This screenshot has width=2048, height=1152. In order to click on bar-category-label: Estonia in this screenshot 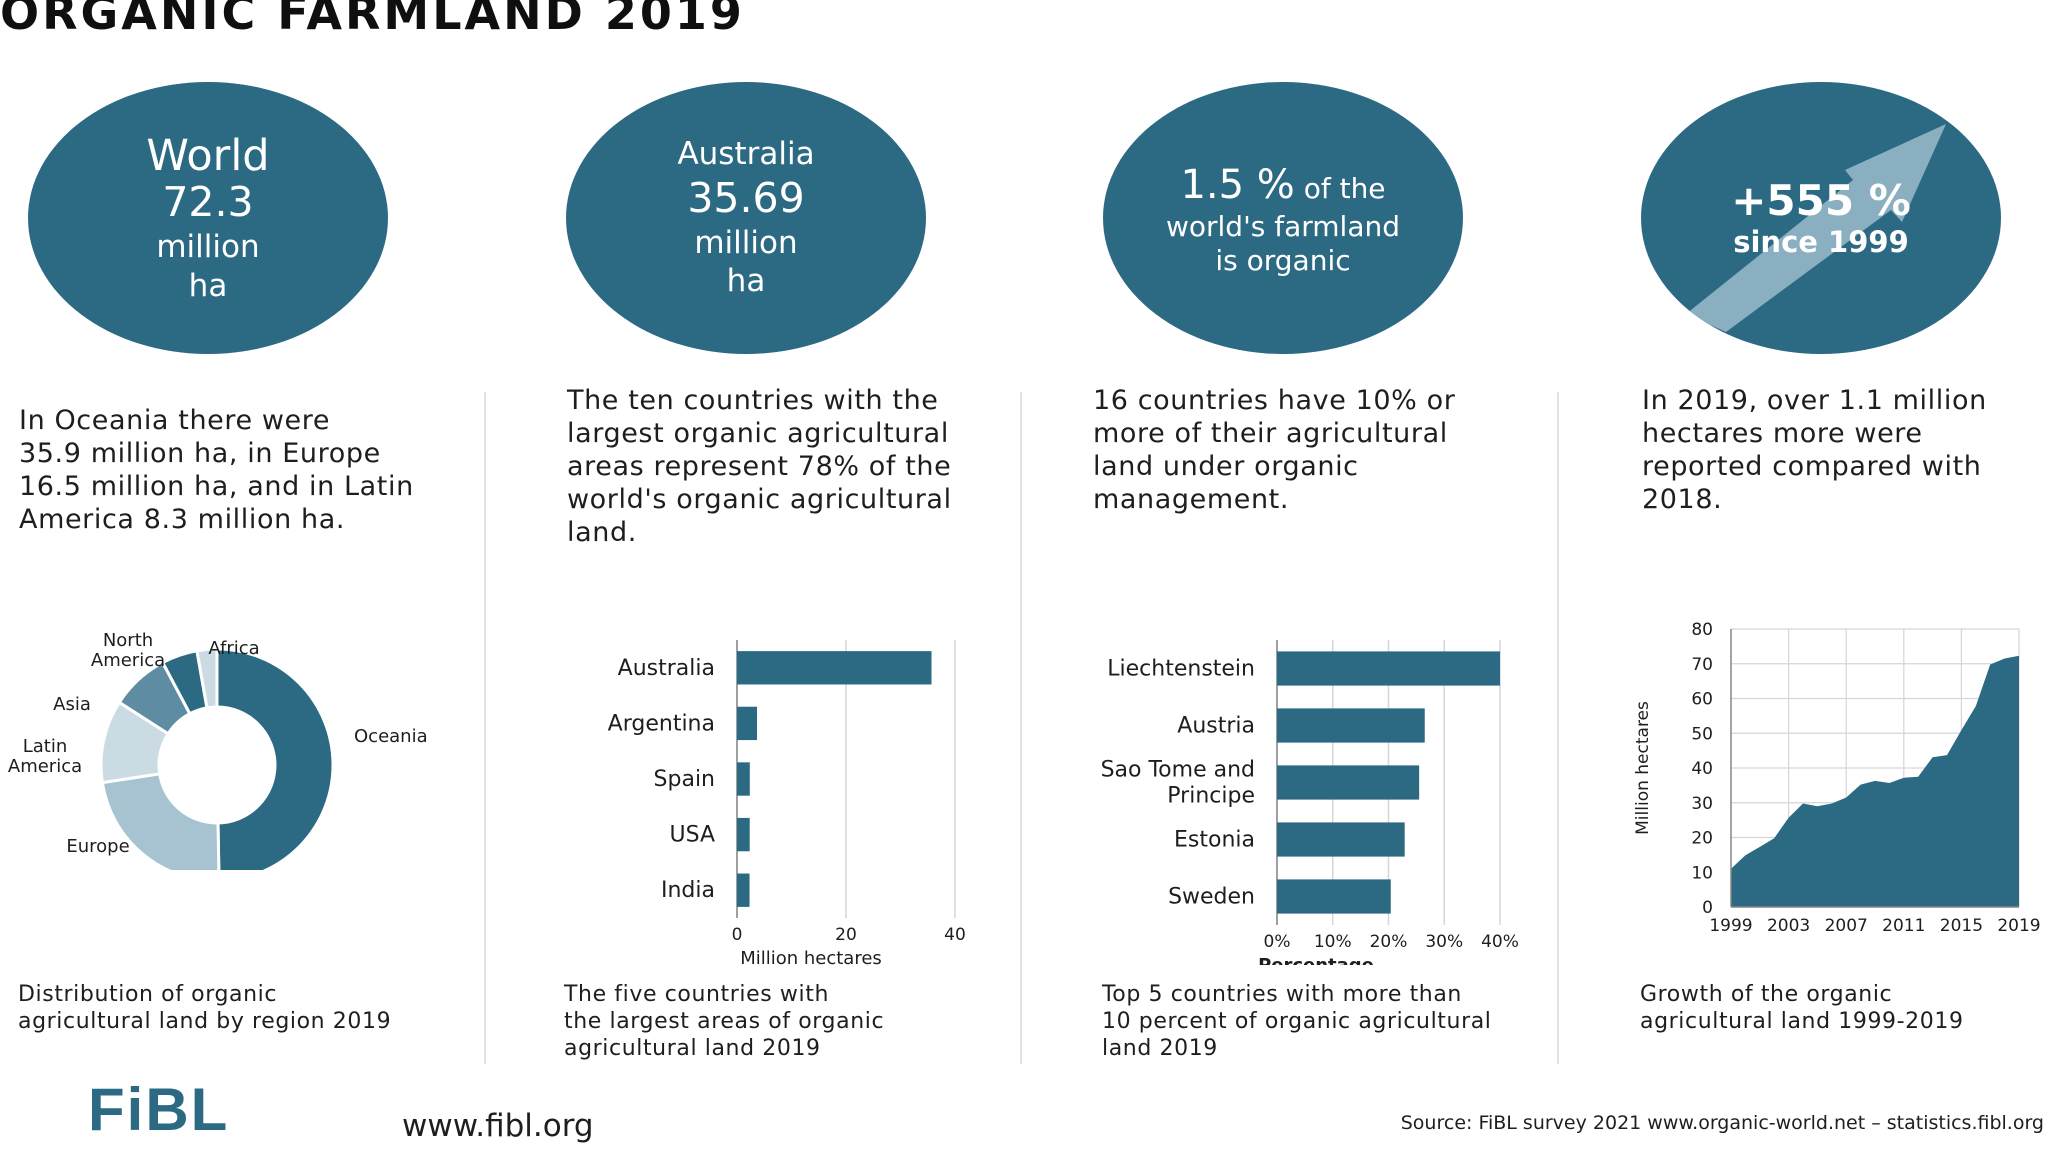, I will do `click(1214, 840)`.